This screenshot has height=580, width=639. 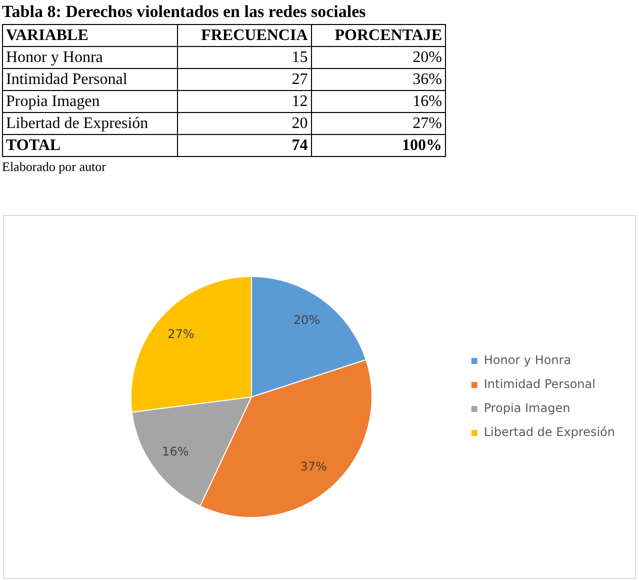 What do you see at coordinates (67, 79) in the screenshot?
I see `category-label: Intimidad Personal` at bounding box center [67, 79].